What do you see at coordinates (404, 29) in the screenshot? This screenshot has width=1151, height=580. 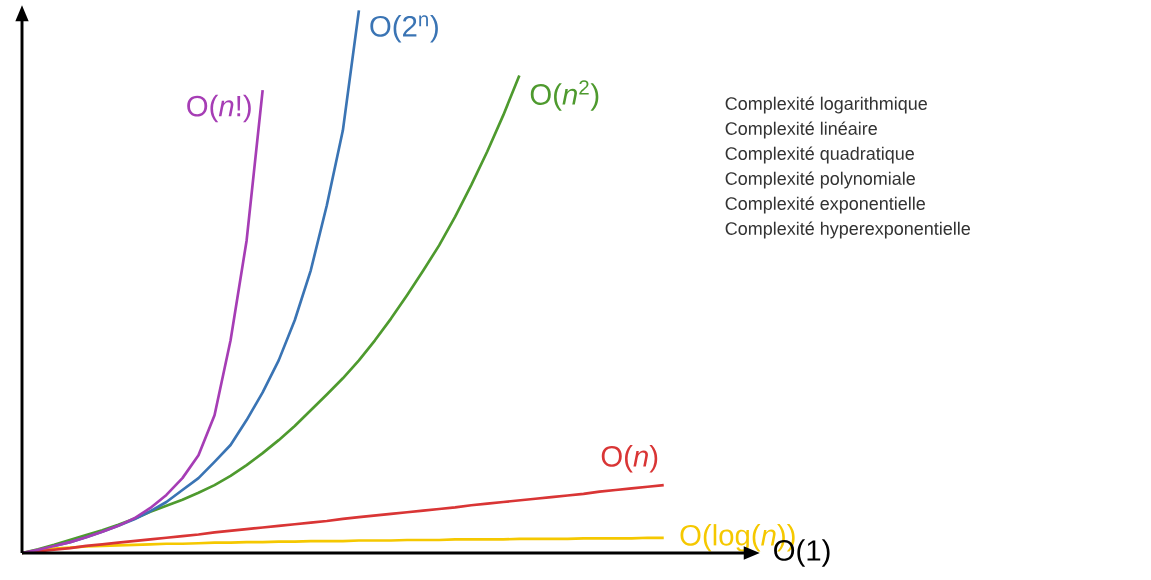 I see `series-label: O(2$^{n}$)` at bounding box center [404, 29].